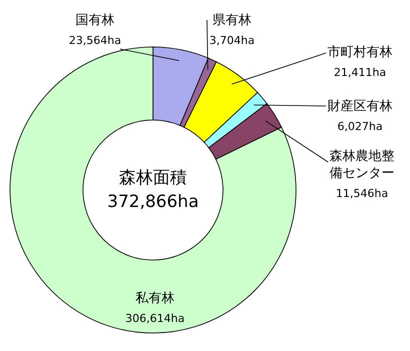 This screenshot has height=351, width=410. I want to click on data-label: 23,564ha, so click(95, 40).